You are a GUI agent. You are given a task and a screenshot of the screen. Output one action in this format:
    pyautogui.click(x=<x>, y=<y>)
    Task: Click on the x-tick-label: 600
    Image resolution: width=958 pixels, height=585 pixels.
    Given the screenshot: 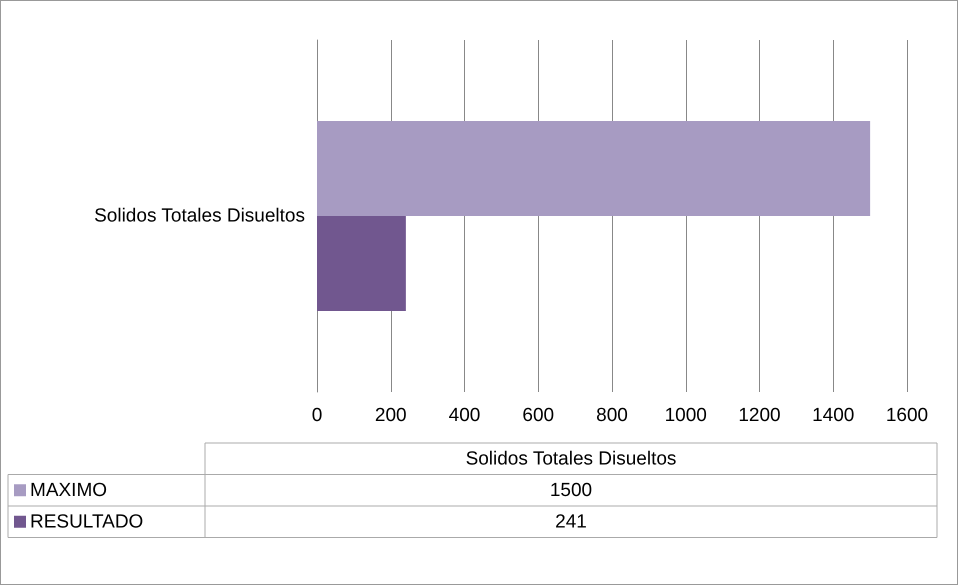 What is the action you would take?
    pyautogui.click(x=538, y=415)
    